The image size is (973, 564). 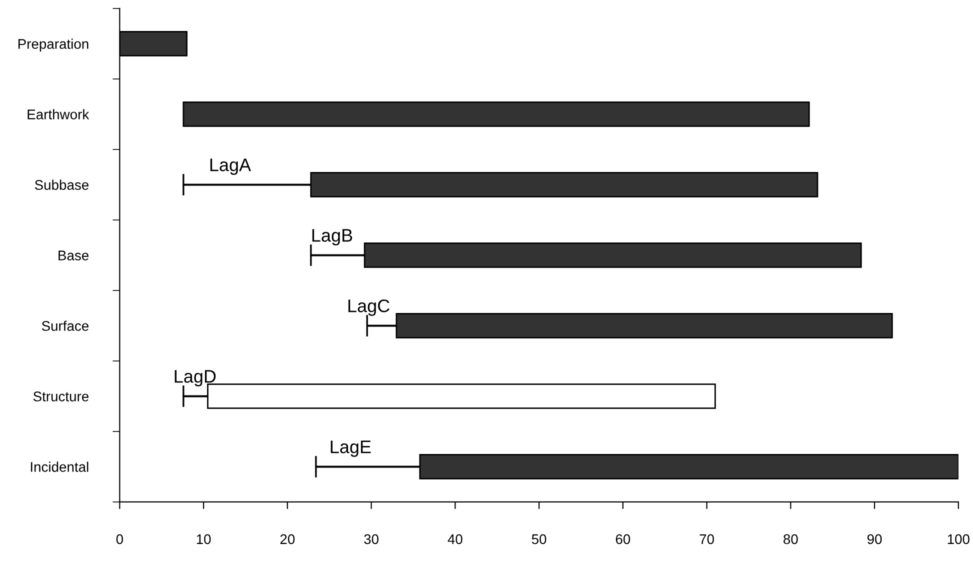 What do you see at coordinates (874, 539) in the screenshot?
I see `x-tick-label: 90` at bounding box center [874, 539].